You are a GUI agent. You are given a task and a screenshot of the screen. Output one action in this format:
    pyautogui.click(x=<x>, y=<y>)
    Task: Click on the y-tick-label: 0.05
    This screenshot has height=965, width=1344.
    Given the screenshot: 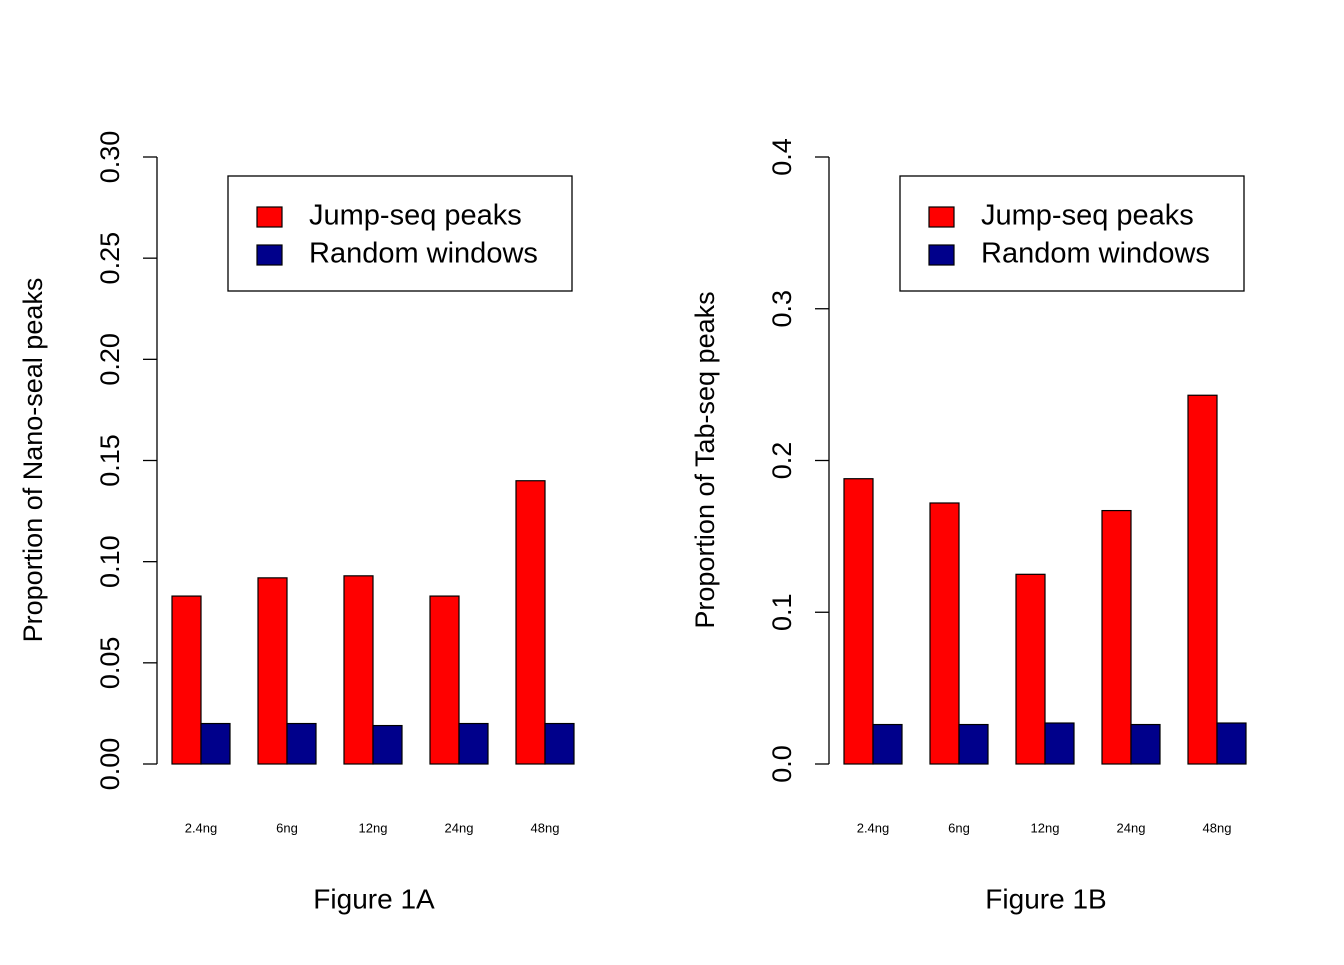 What is the action you would take?
    pyautogui.click(x=110, y=663)
    